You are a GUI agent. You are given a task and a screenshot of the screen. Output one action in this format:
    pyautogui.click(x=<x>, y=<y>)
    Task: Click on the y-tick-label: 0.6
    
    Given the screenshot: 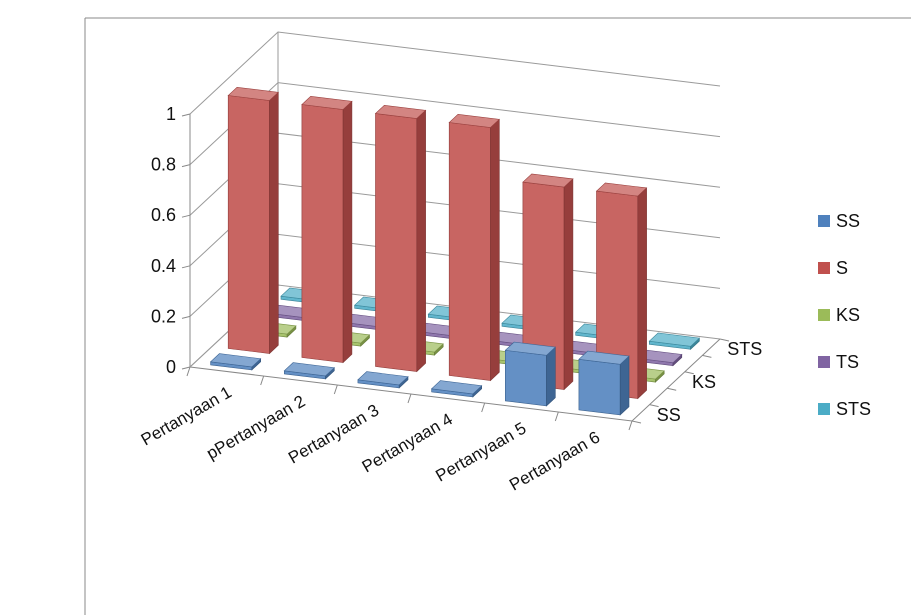 What is the action you would take?
    pyautogui.click(x=163, y=215)
    